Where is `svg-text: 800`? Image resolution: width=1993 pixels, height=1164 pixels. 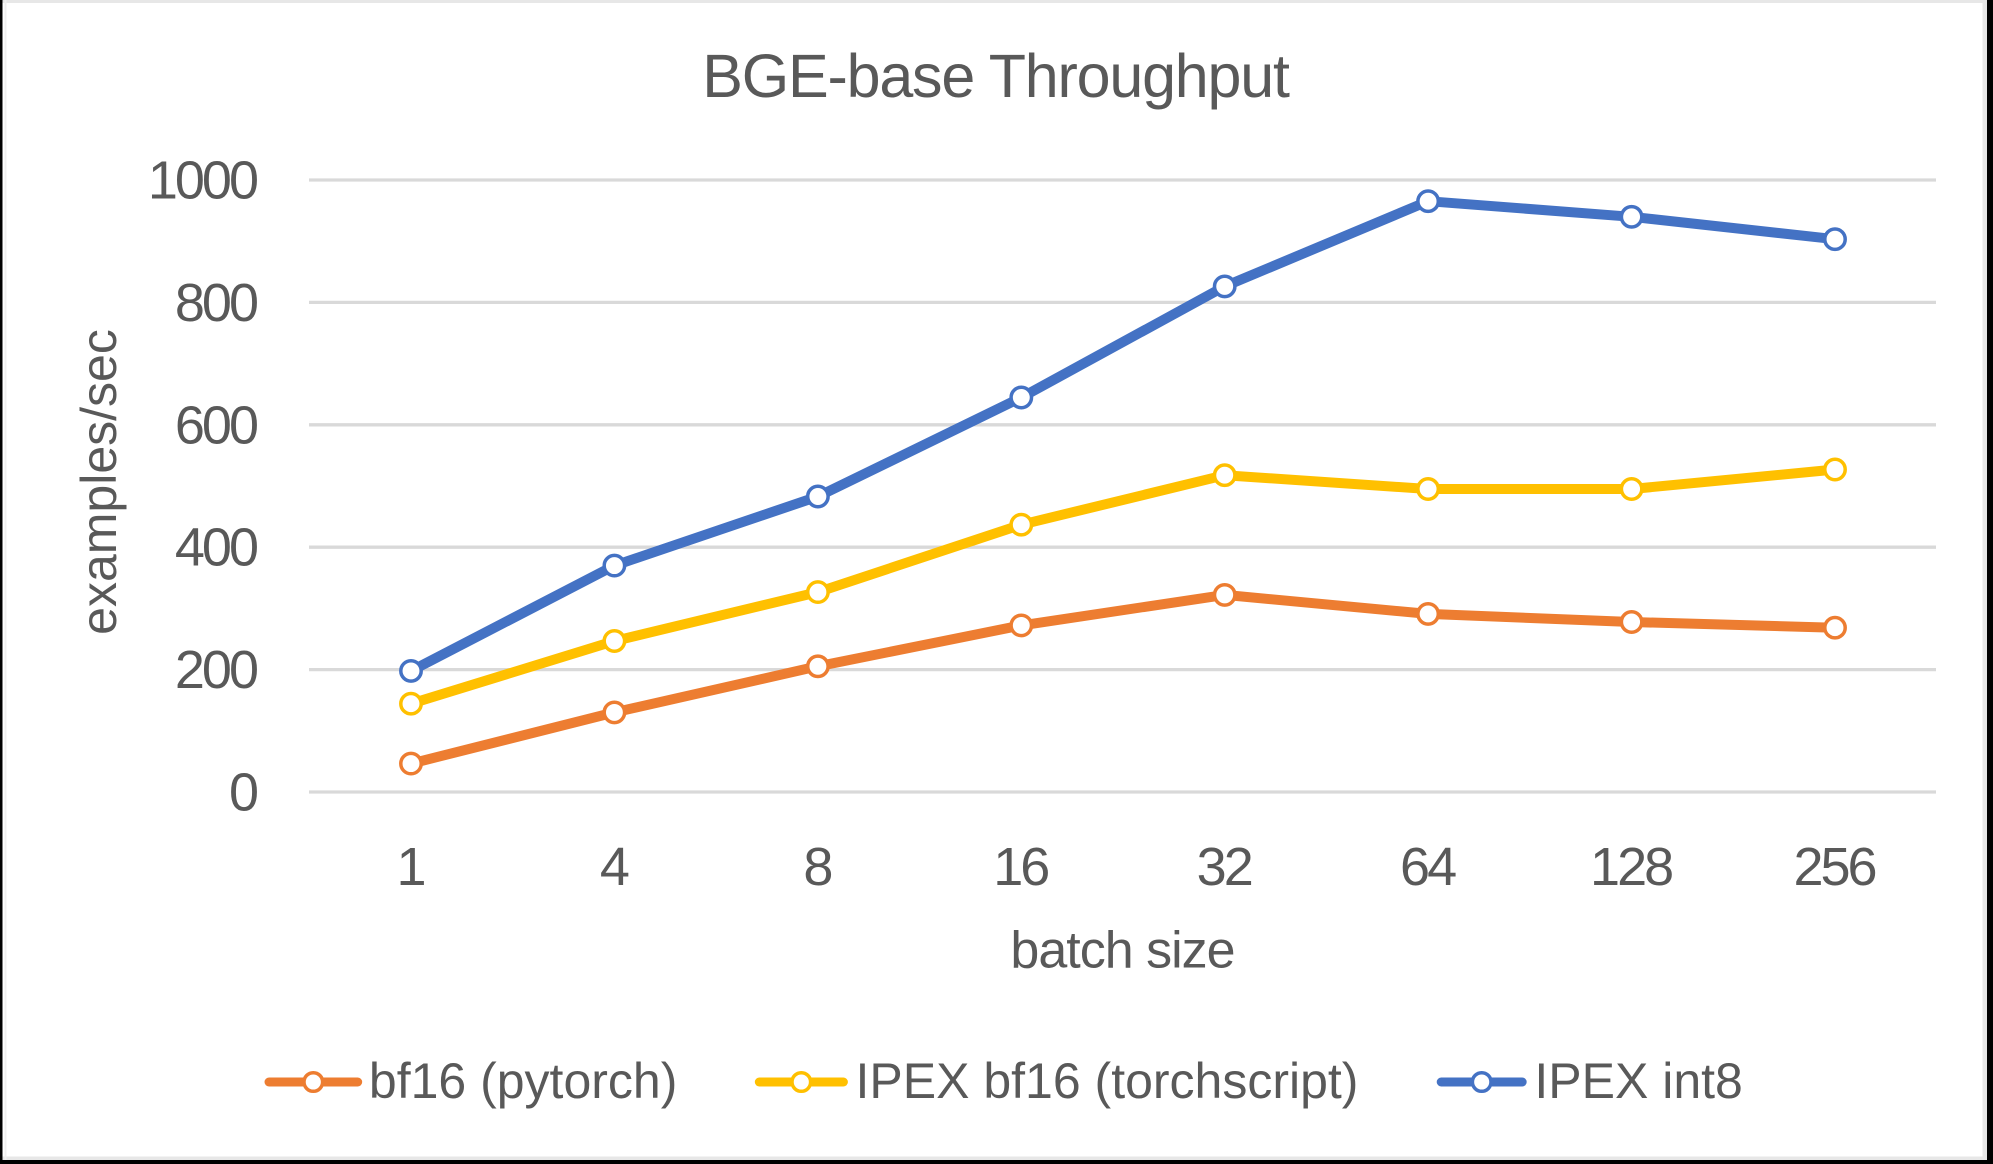 svg-text: 800 is located at coordinates (216, 303).